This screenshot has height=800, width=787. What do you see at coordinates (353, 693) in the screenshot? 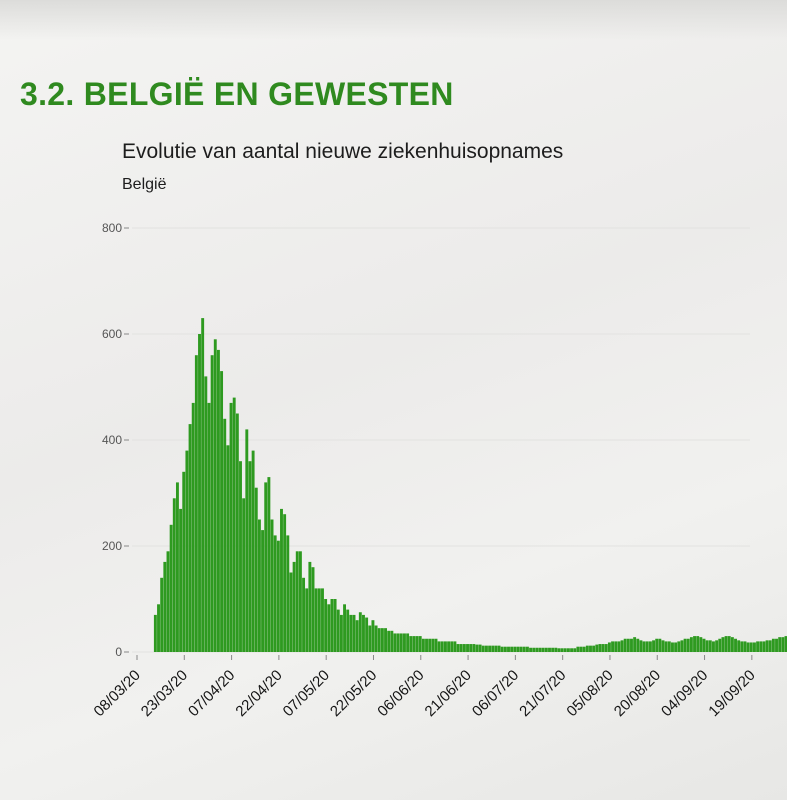
I see `x-tick-label: 22/05/20` at bounding box center [353, 693].